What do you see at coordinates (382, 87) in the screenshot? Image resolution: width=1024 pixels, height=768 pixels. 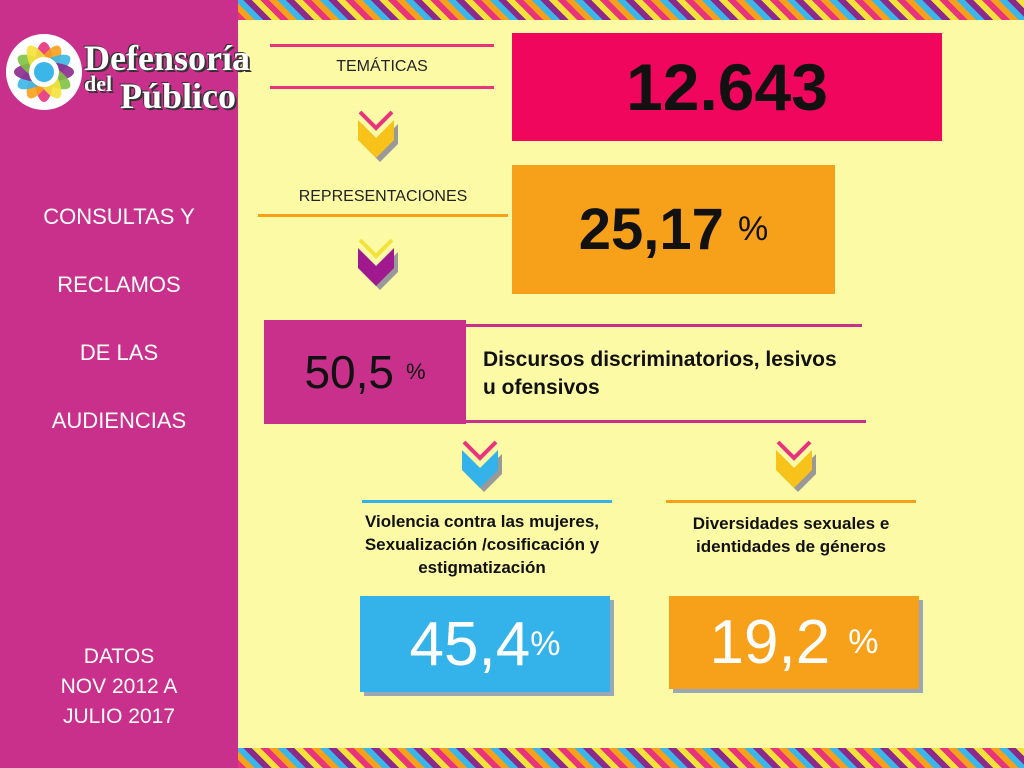 I see `tematicas-bottom-line` at bounding box center [382, 87].